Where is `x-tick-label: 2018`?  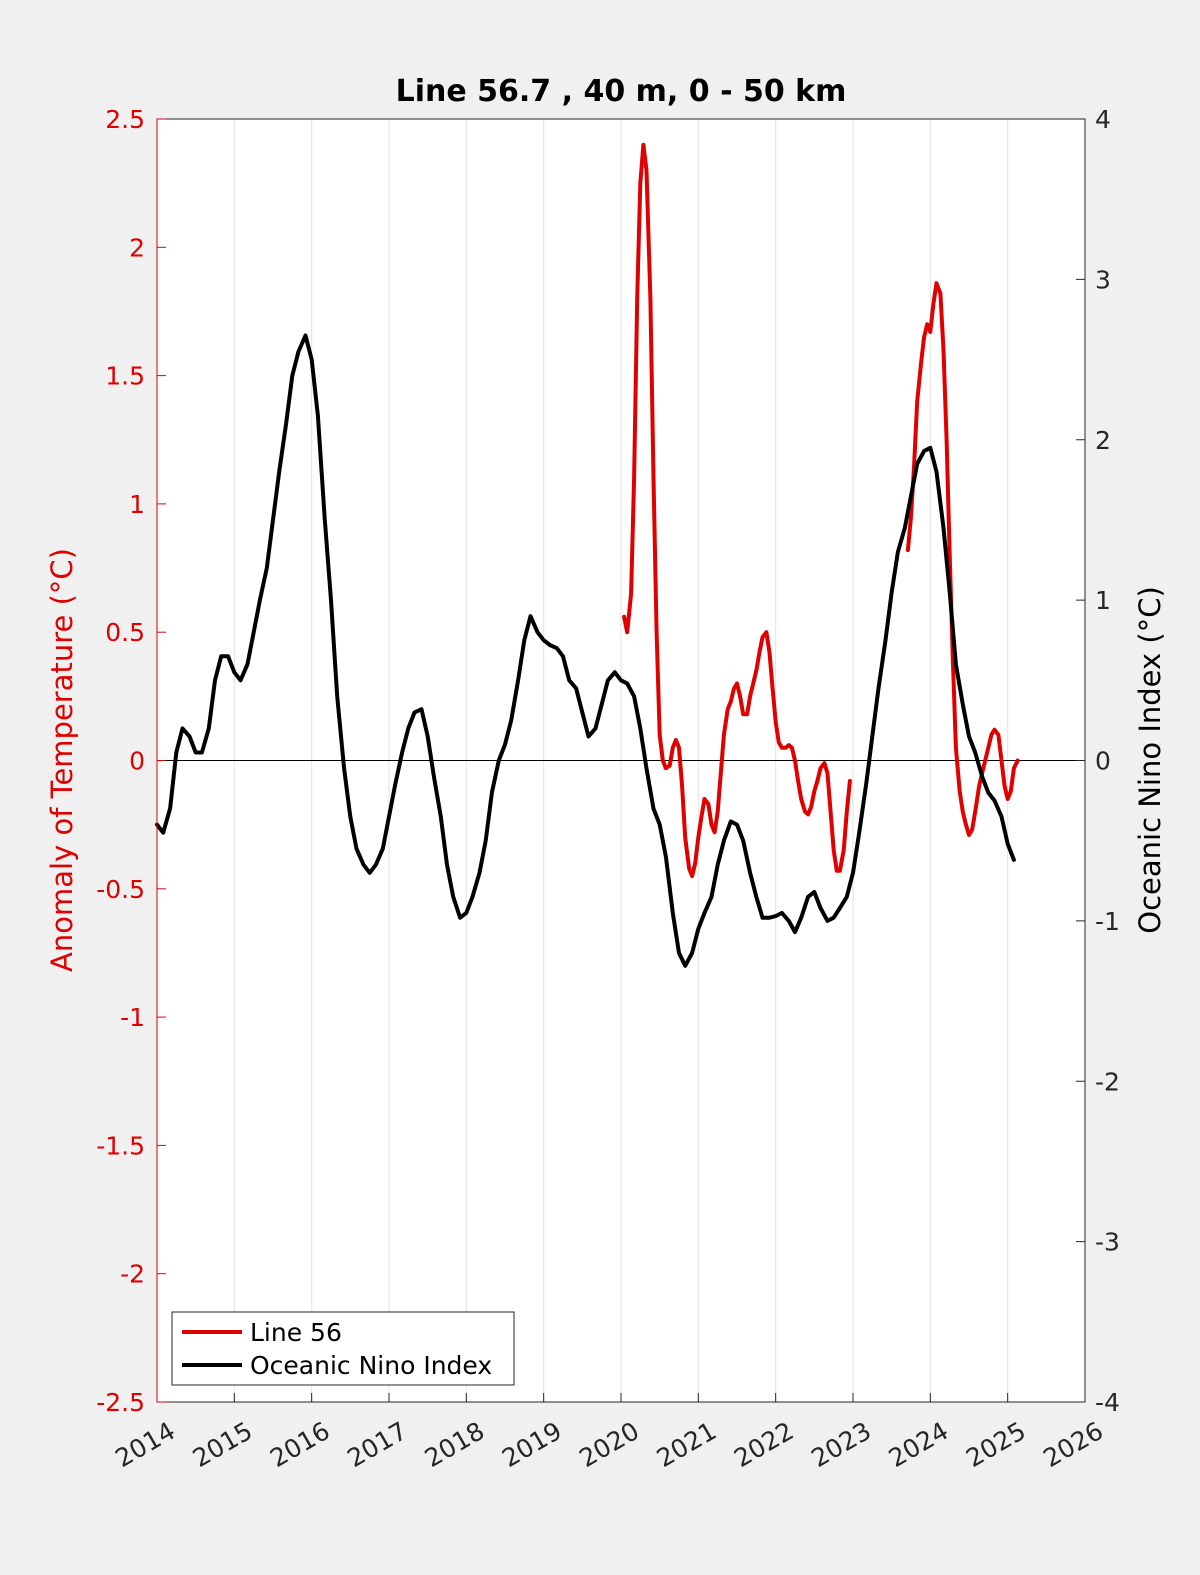
x-tick-label: 2018 is located at coordinates (455, 1444).